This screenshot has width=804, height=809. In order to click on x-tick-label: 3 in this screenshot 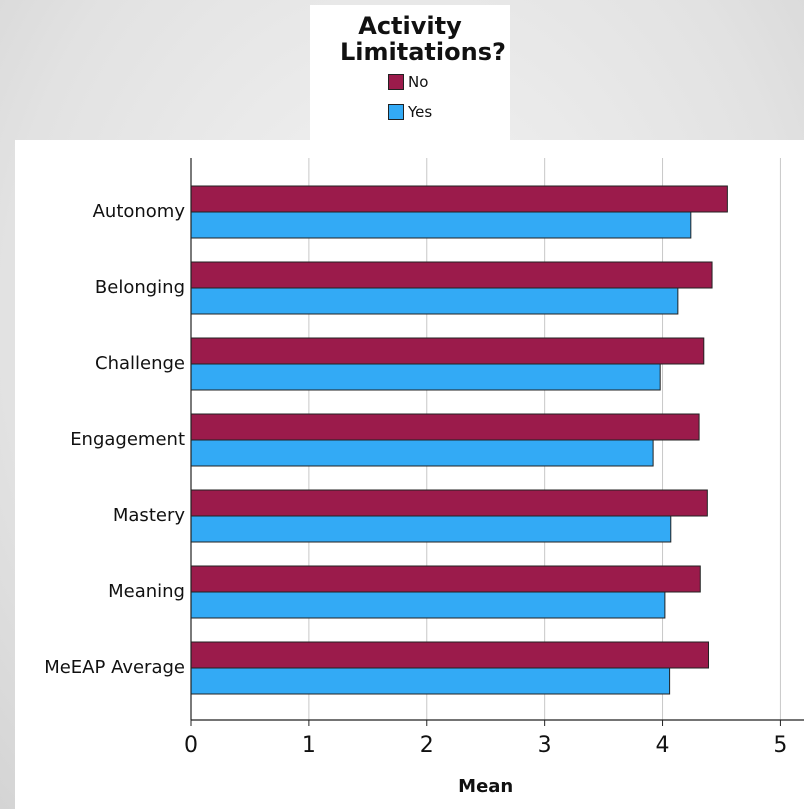, I will do `click(545, 745)`.